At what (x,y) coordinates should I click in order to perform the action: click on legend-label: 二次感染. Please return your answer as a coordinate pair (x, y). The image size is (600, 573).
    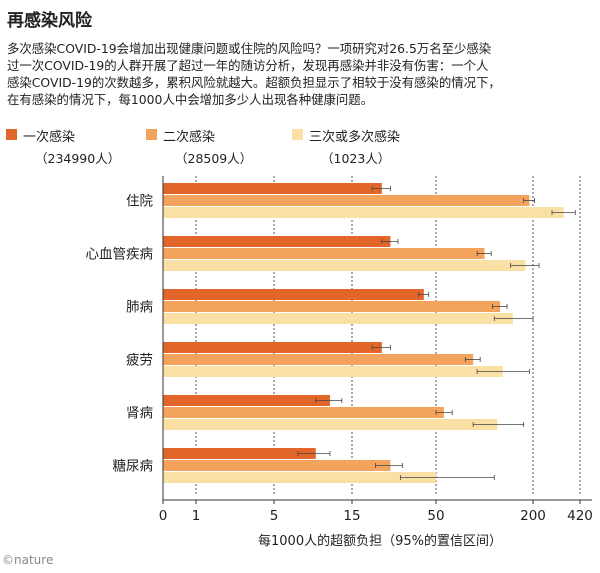
    Looking at the image, I should click on (189, 137).